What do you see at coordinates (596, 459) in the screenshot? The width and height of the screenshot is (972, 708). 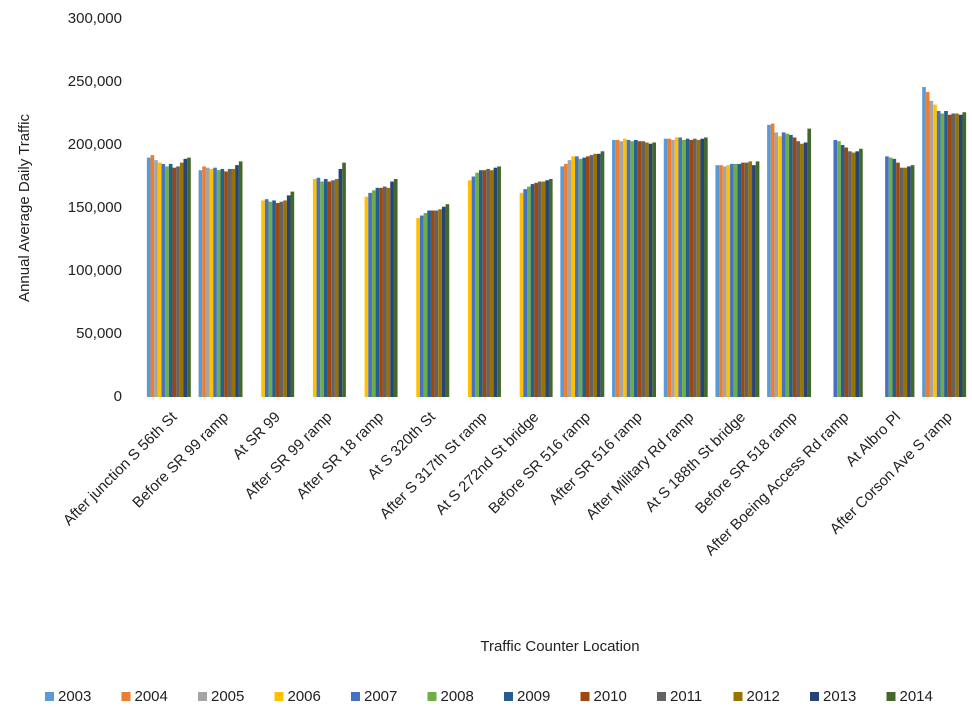 I see `x-tick-label: After SR 516 ramp` at bounding box center [596, 459].